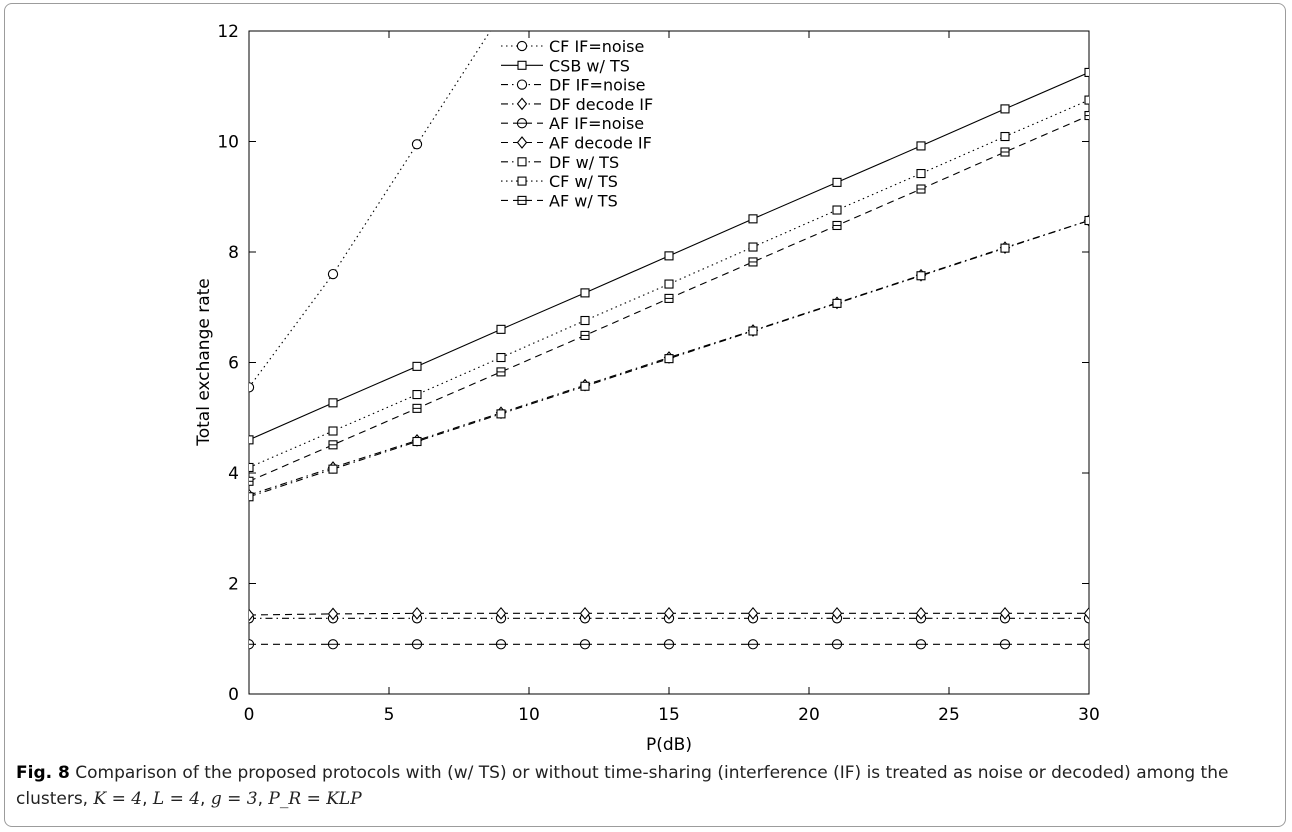  I want to click on caption-param-pr: P_R = KLP, so click(315, 799).